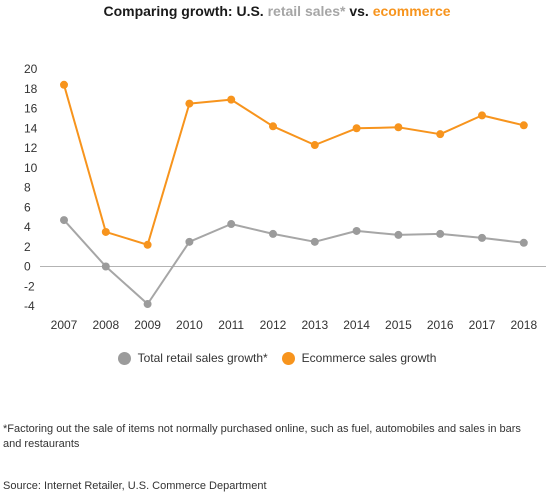 This screenshot has width=554, height=496. What do you see at coordinates (369, 358) in the screenshot?
I see `legend-label-ecommerce: Ecommerce sales growth` at bounding box center [369, 358].